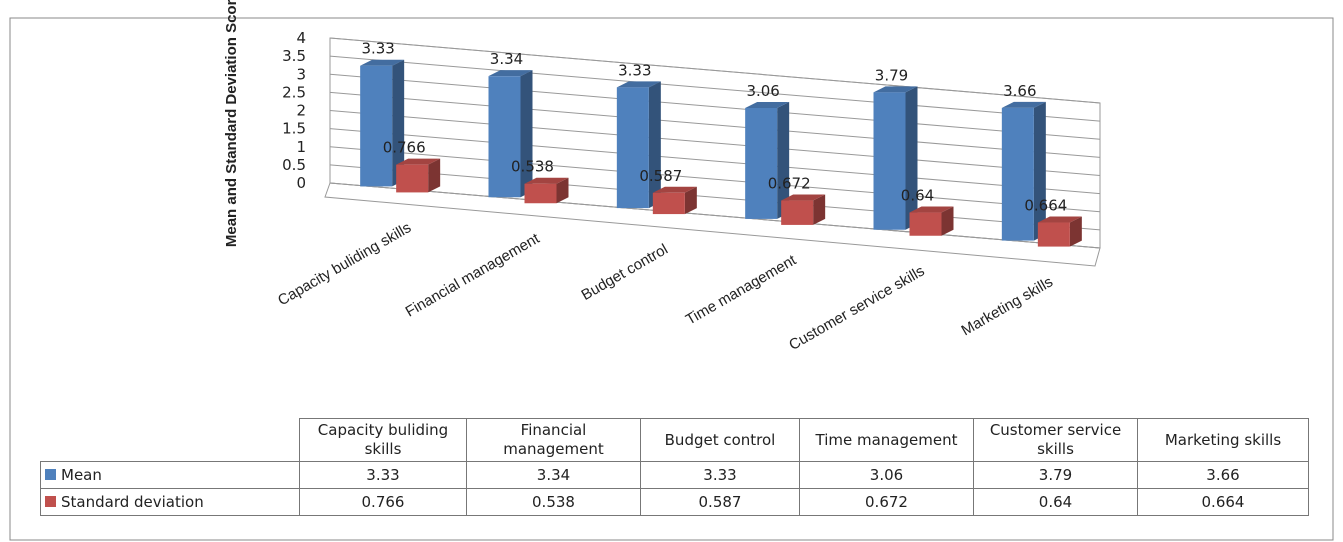 The height and width of the screenshot is (542, 1343). I want to click on table-cell: 3.79, so click(1055, 475).